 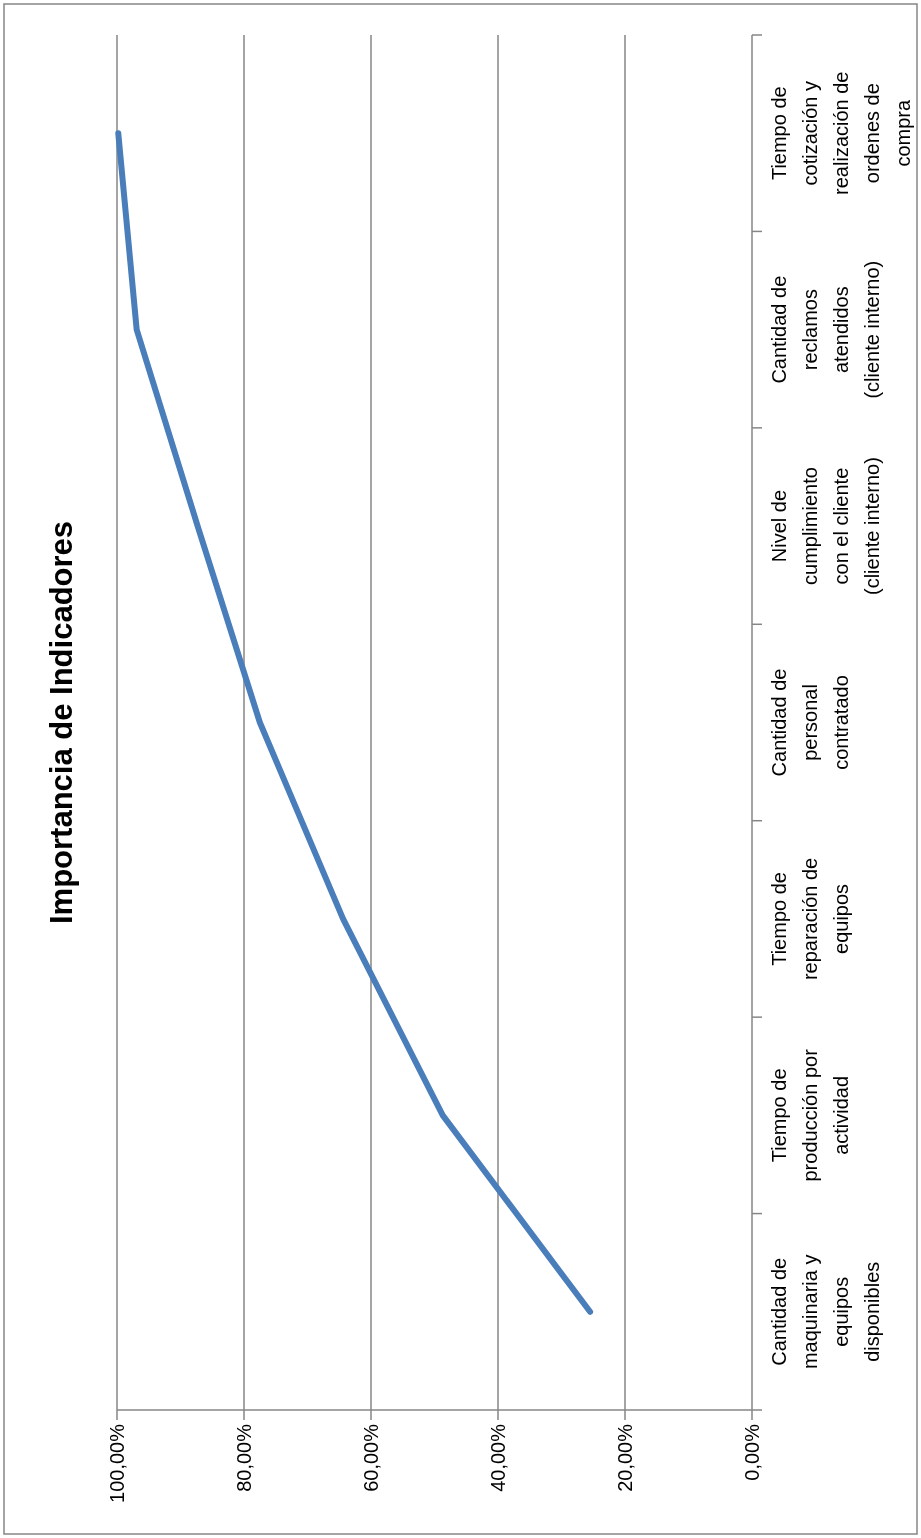 I want to click on x-tick-label: 100,00%, so click(x=117, y=1463).